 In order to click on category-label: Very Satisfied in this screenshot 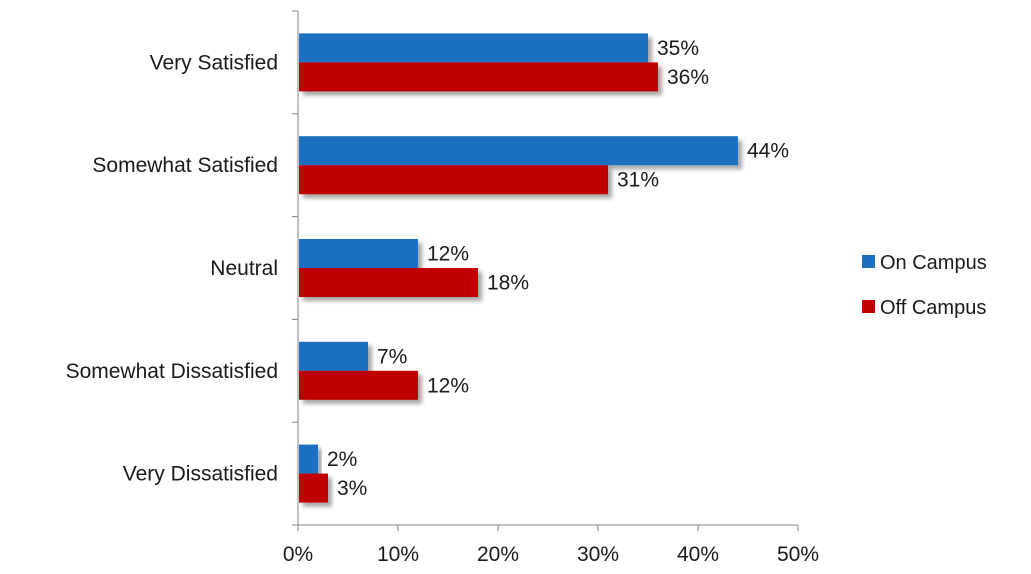, I will do `click(214, 62)`.